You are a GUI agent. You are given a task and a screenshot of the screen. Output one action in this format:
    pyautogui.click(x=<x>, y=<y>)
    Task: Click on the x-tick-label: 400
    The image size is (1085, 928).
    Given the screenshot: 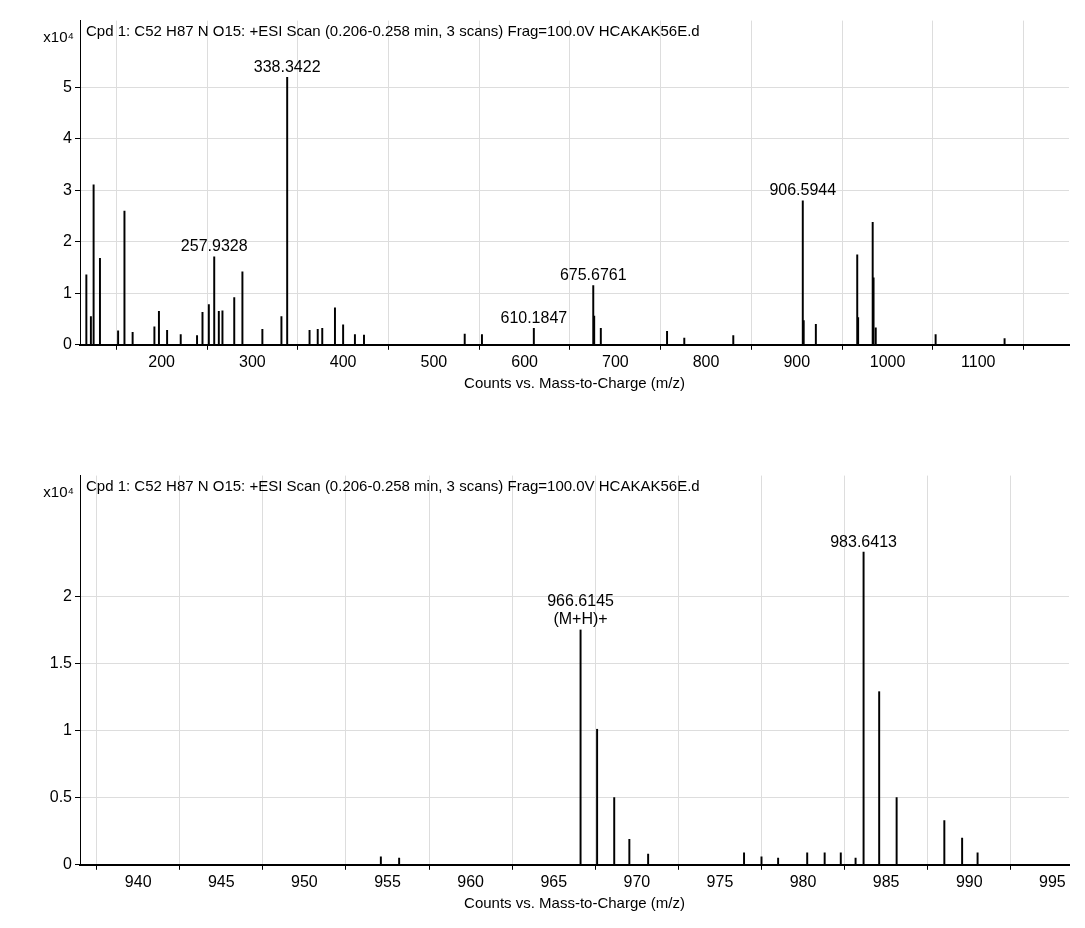 What is the action you would take?
    pyautogui.click(x=343, y=361)
    